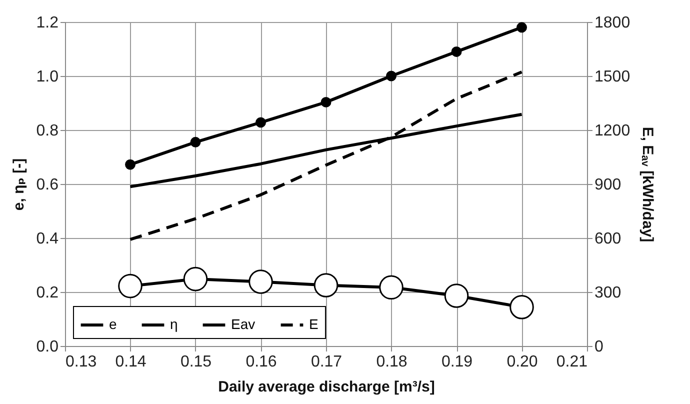 The height and width of the screenshot is (404, 690). Describe the element at coordinates (81, 362) in the screenshot. I see `x-tick-label: 0.13` at that location.